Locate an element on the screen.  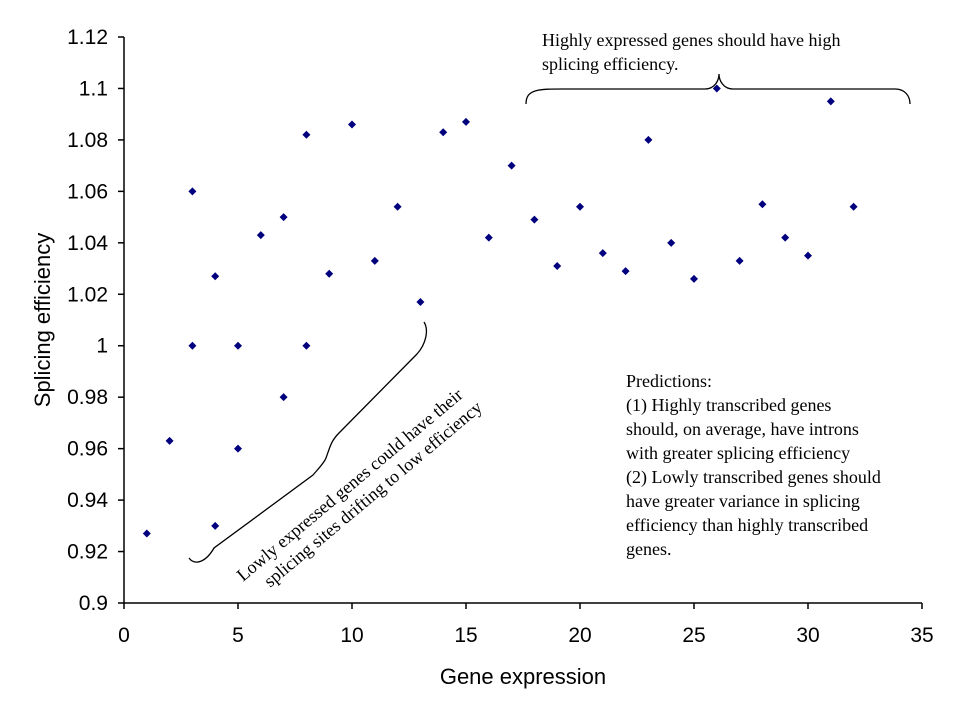
x-tick-label: 30 is located at coordinates (807, 635).